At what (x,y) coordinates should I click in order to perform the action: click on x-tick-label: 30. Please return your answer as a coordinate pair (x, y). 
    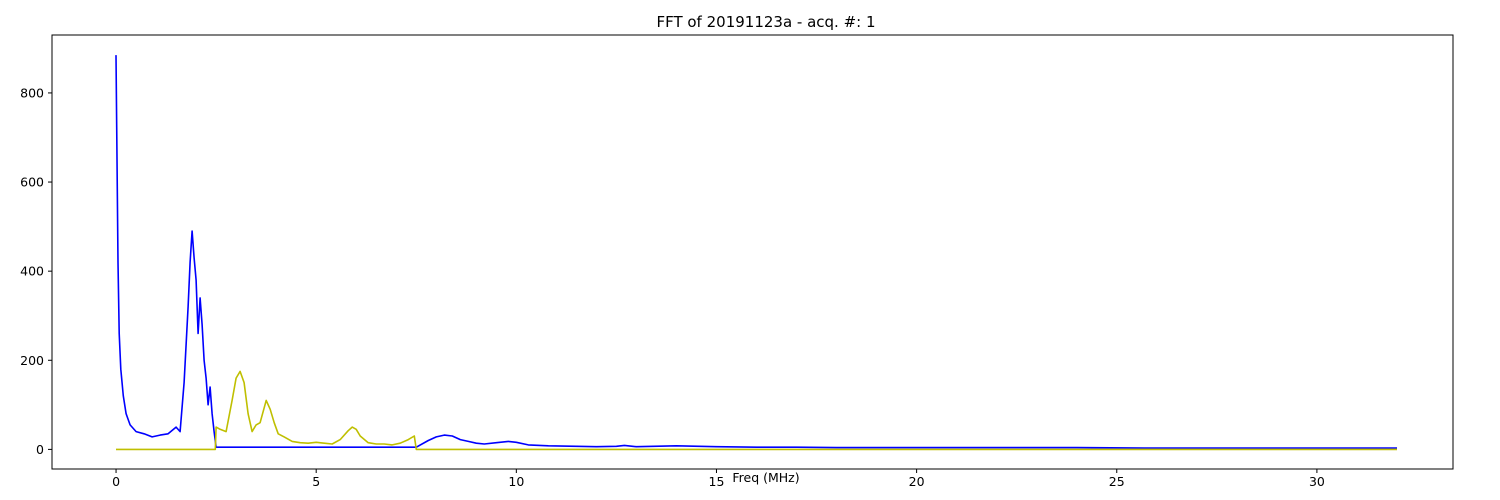
    Looking at the image, I should click on (1317, 481).